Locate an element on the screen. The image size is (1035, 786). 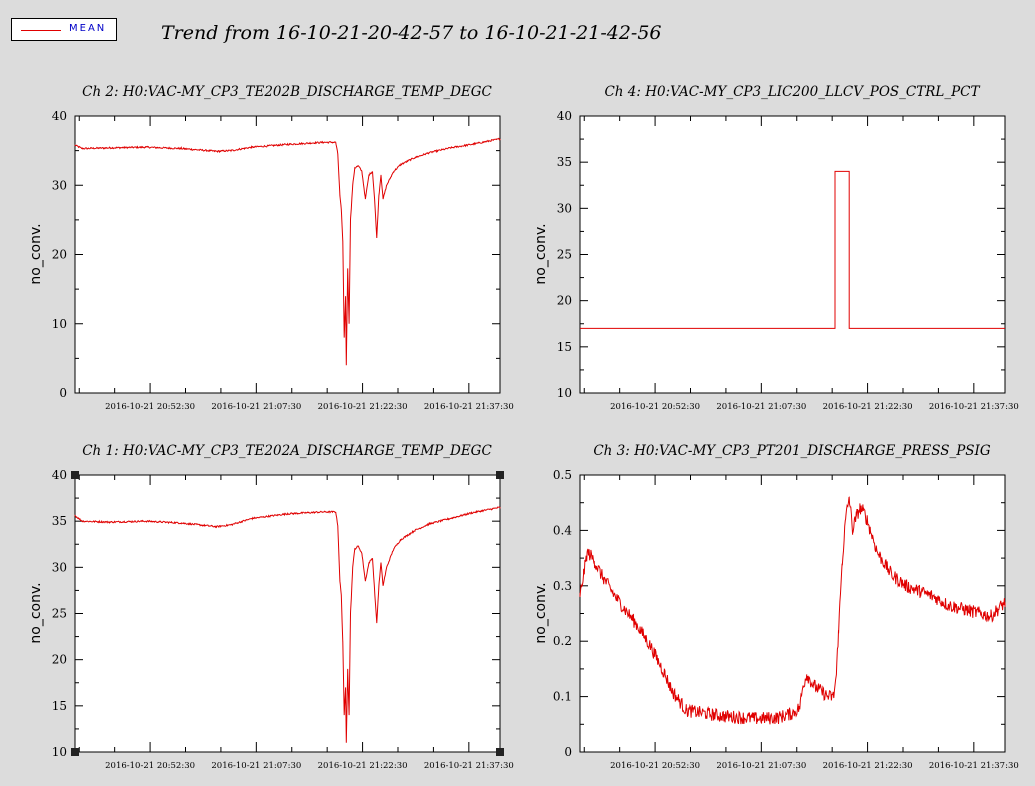
y-tick-label: 0.2 is located at coordinates (562, 641).